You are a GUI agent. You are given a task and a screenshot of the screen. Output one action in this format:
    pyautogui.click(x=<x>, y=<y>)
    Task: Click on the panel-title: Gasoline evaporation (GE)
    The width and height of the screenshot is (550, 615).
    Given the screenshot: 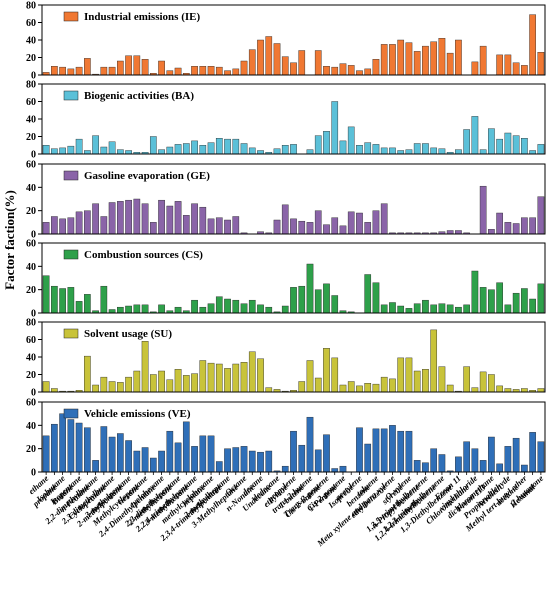 What is the action you would take?
    pyautogui.click(x=147, y=176)
    